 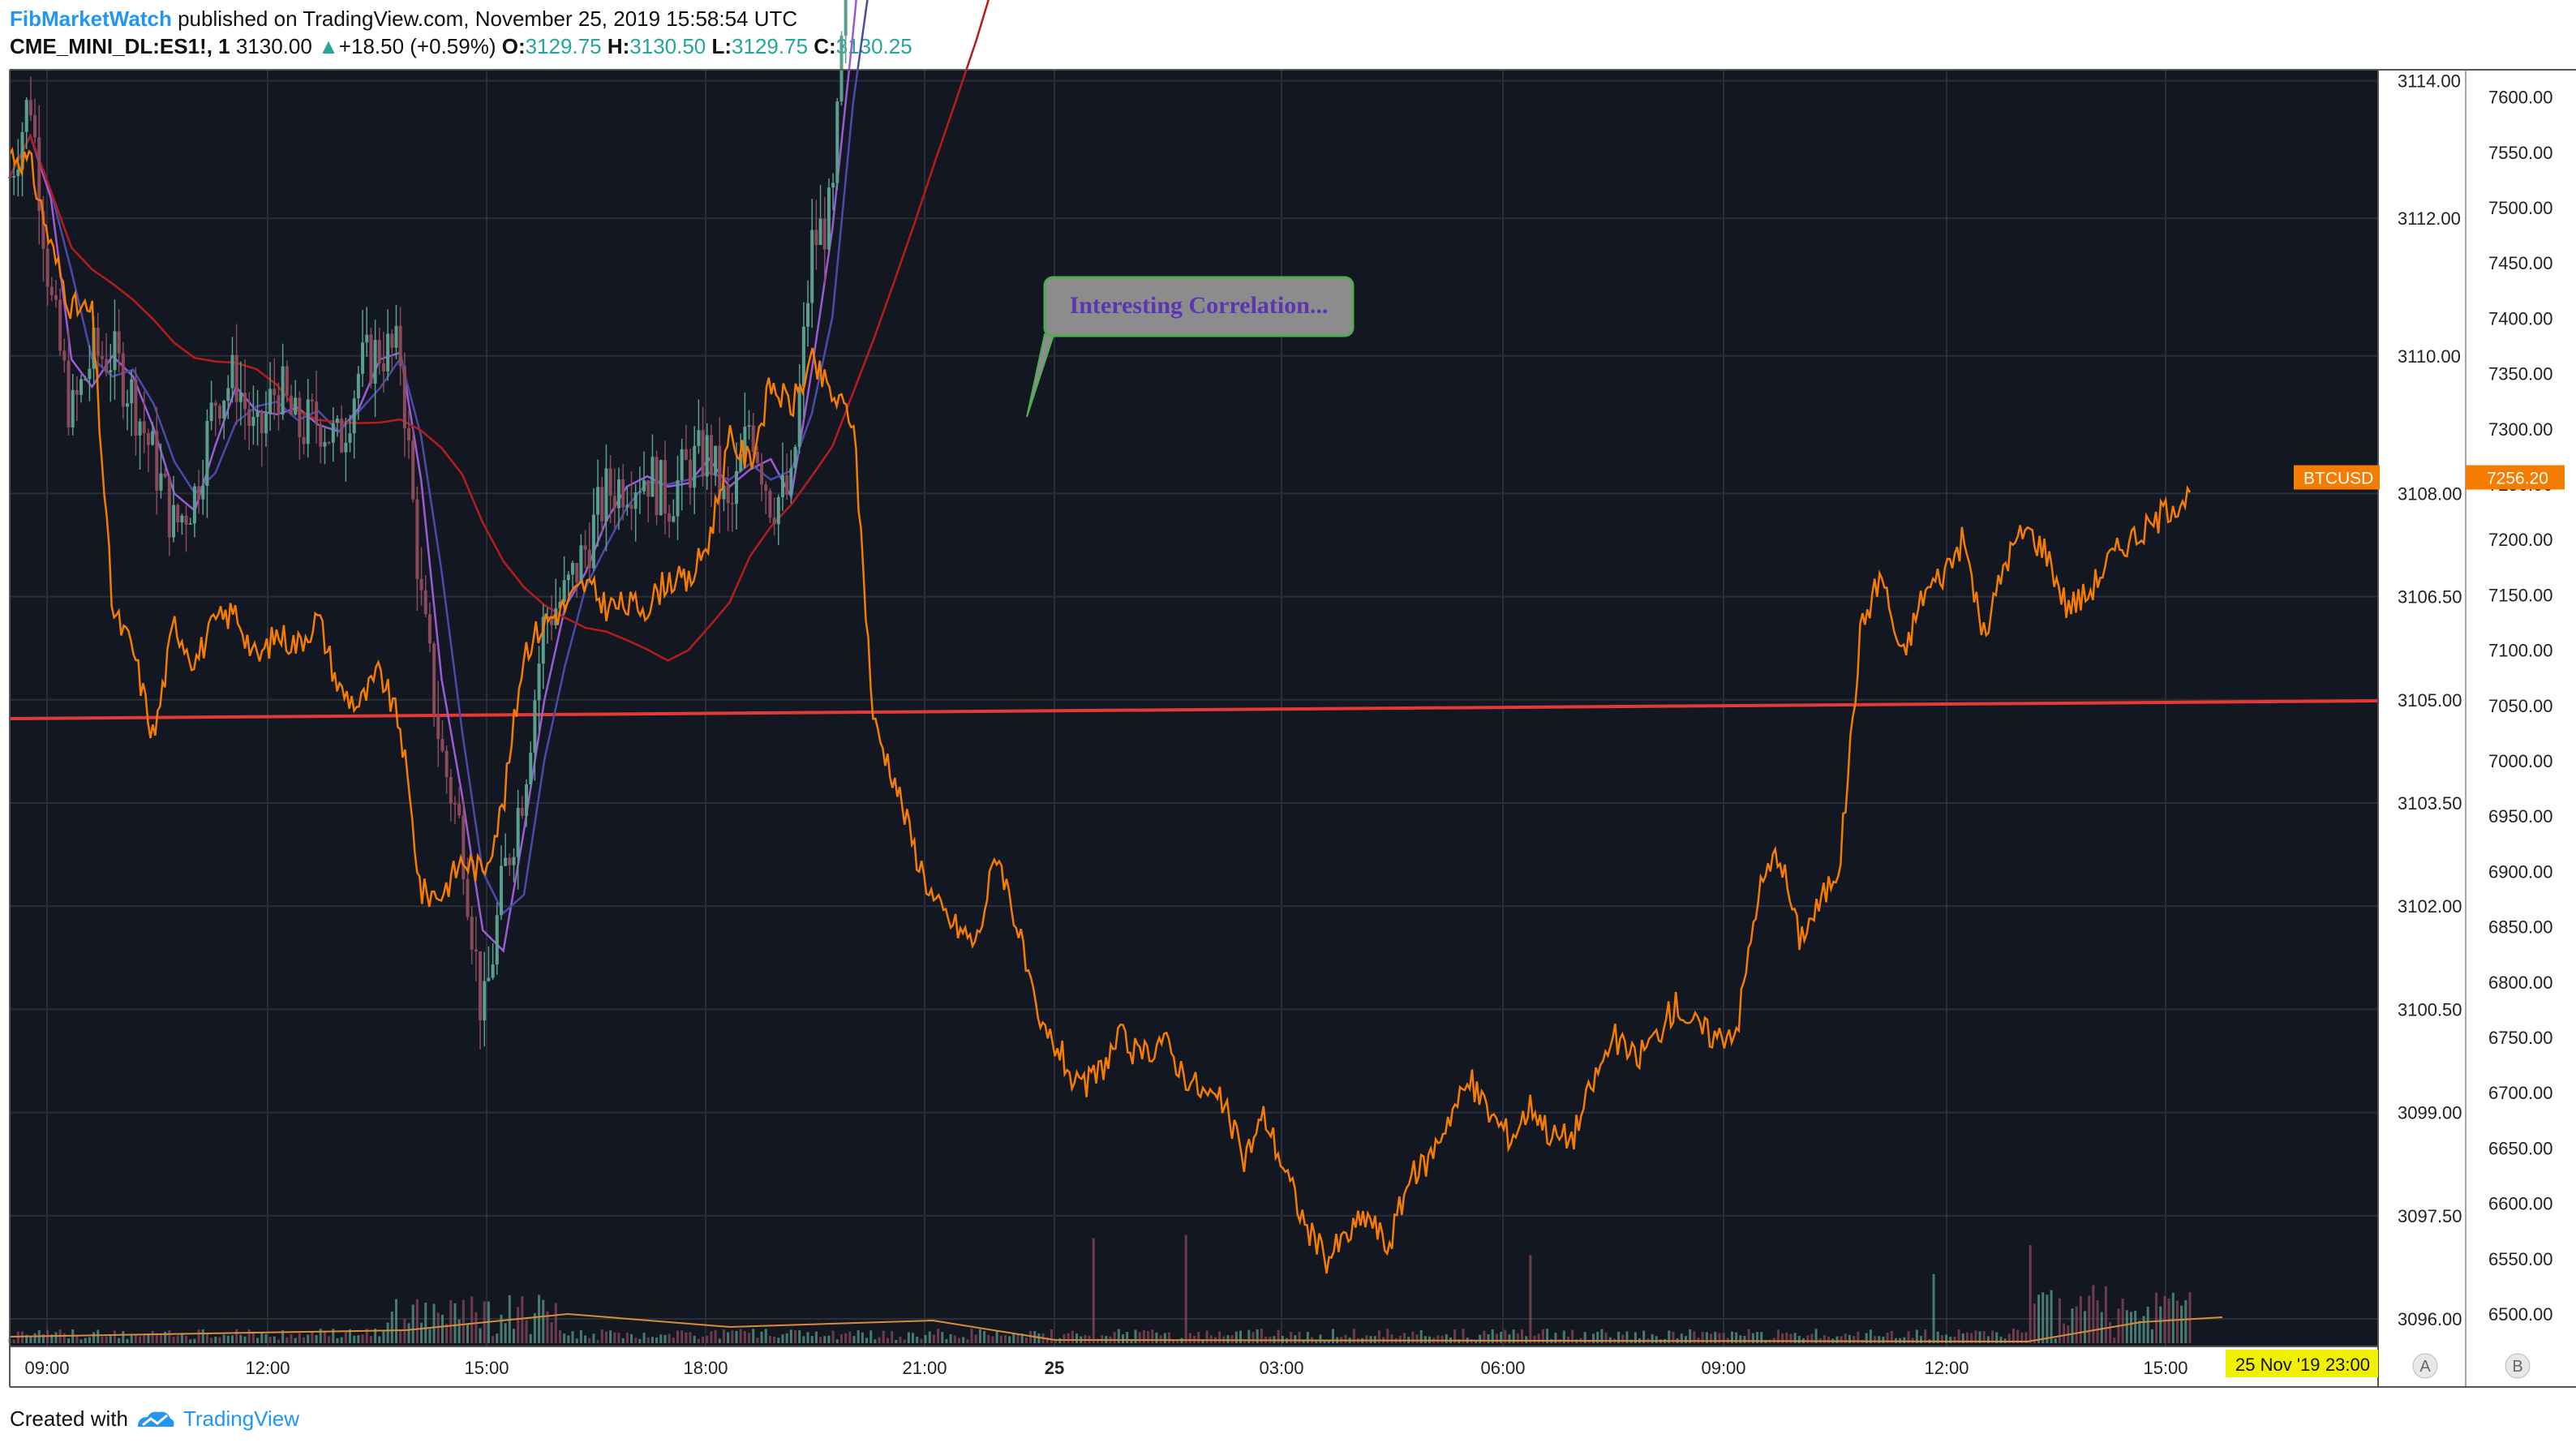 I want to click on btc-tick-label: 7600.00, so click(x=2520, y=98).